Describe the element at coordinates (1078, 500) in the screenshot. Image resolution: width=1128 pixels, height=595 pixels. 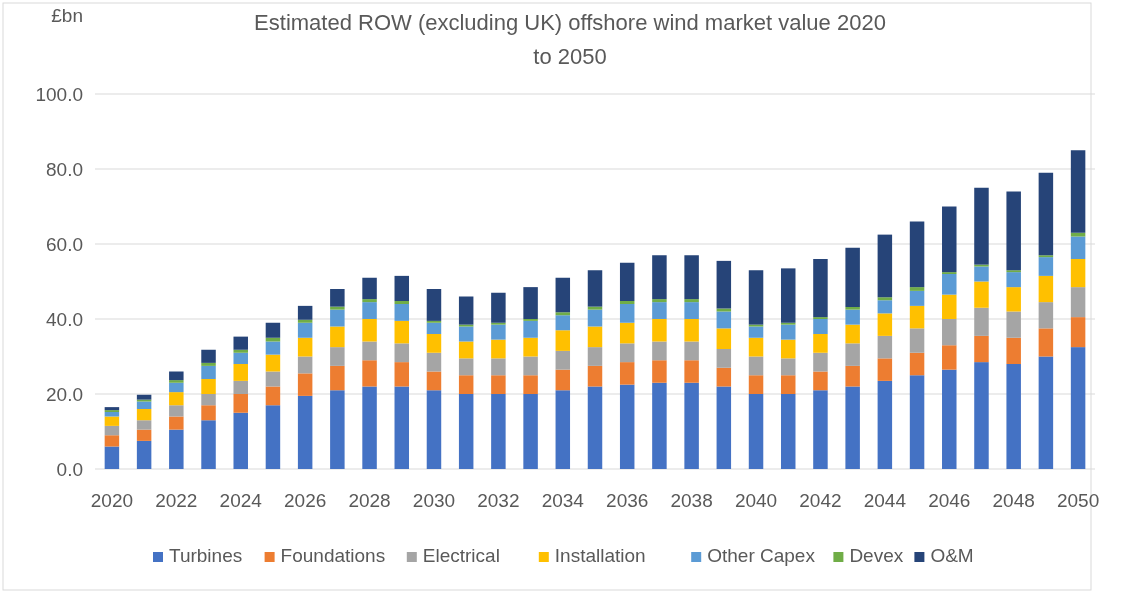
I see `x-tick-label: 2050` at that location.